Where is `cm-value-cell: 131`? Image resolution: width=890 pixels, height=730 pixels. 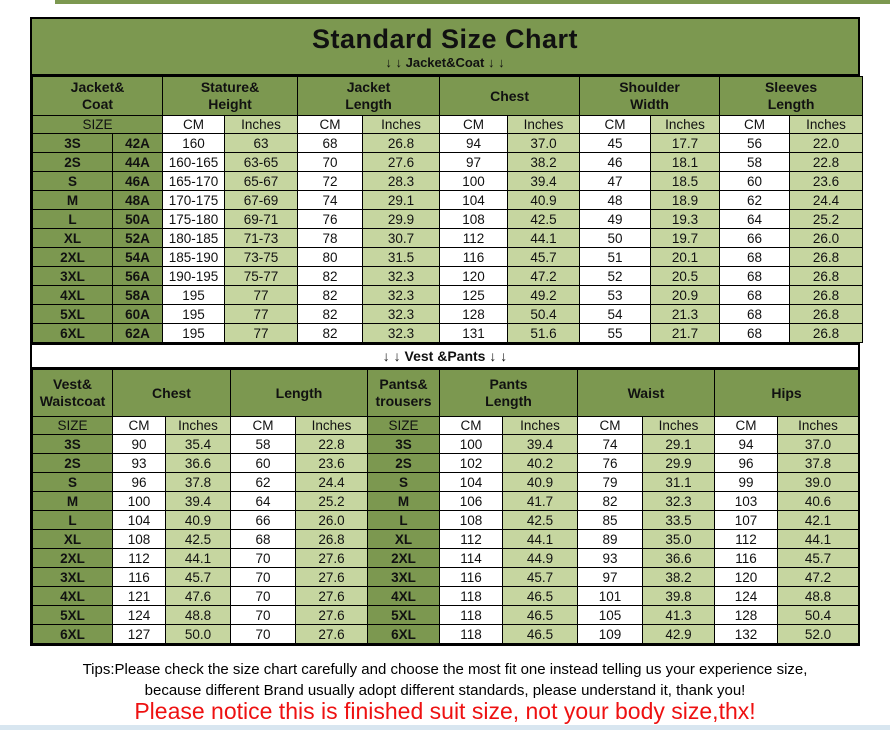
cm-value-cell: 131 is located at coordinates (474, 333).